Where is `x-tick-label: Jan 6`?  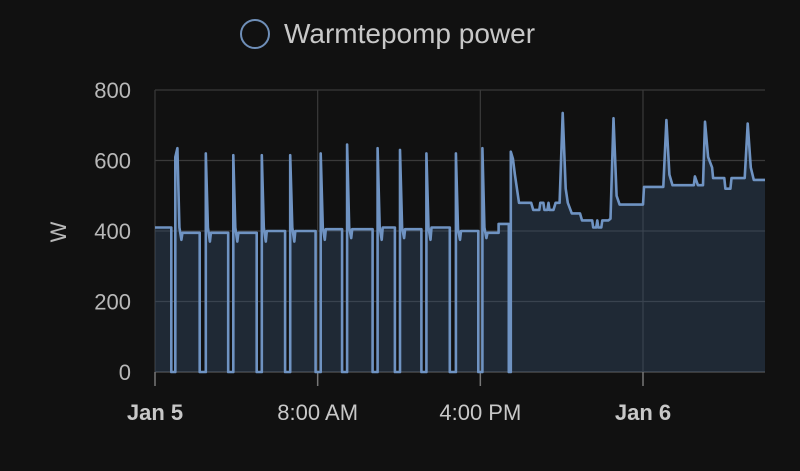 x-tick-label: Jan 6 is located at coordinates (643, 412).